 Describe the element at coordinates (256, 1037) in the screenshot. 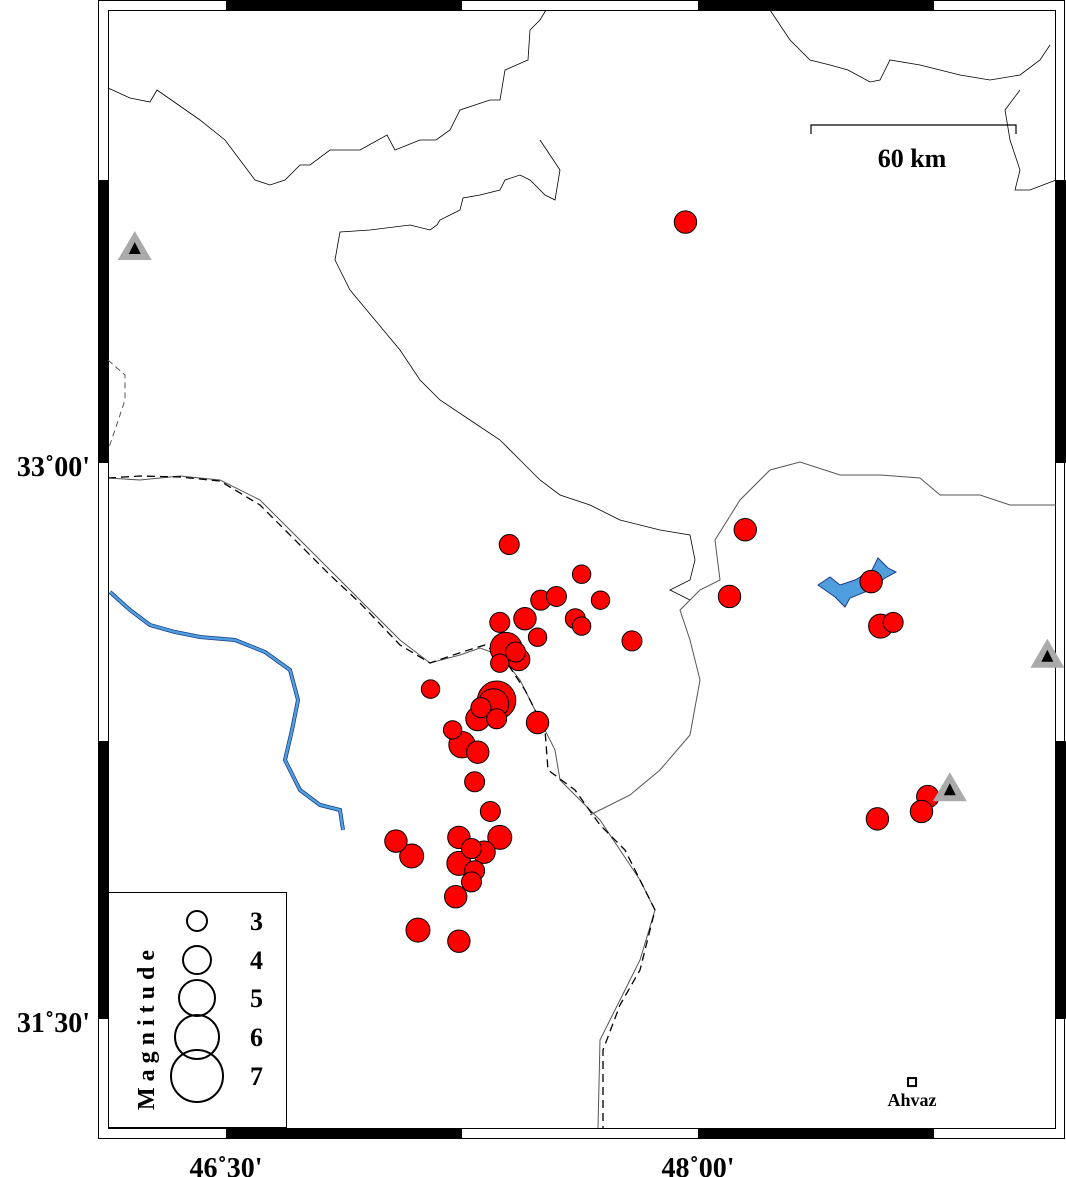

I see `legend-label: 6` at that location.